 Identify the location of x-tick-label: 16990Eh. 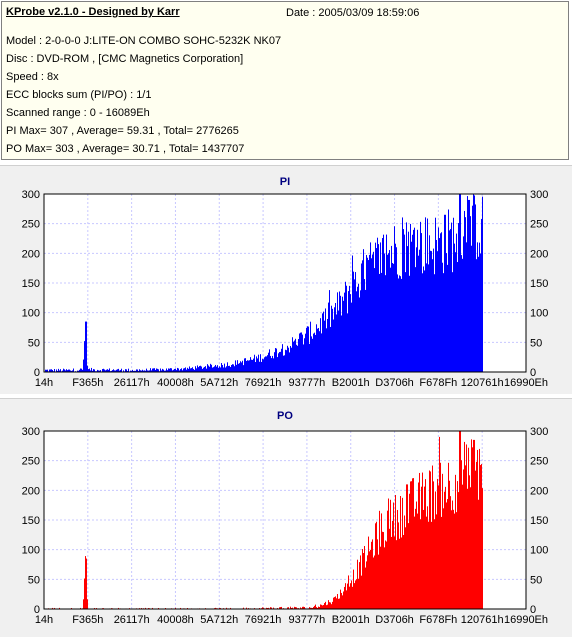
(526, 620).